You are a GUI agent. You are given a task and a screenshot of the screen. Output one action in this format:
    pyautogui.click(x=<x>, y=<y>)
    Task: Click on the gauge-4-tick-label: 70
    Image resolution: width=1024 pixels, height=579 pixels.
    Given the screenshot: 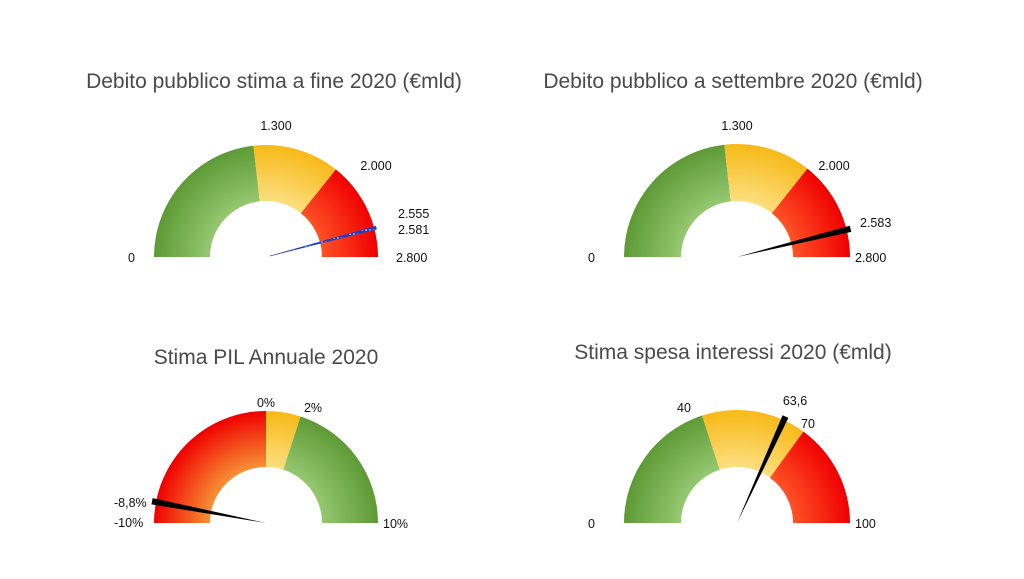 What is the action you would take?
    pyautogui.click(x=808, y=424)
    